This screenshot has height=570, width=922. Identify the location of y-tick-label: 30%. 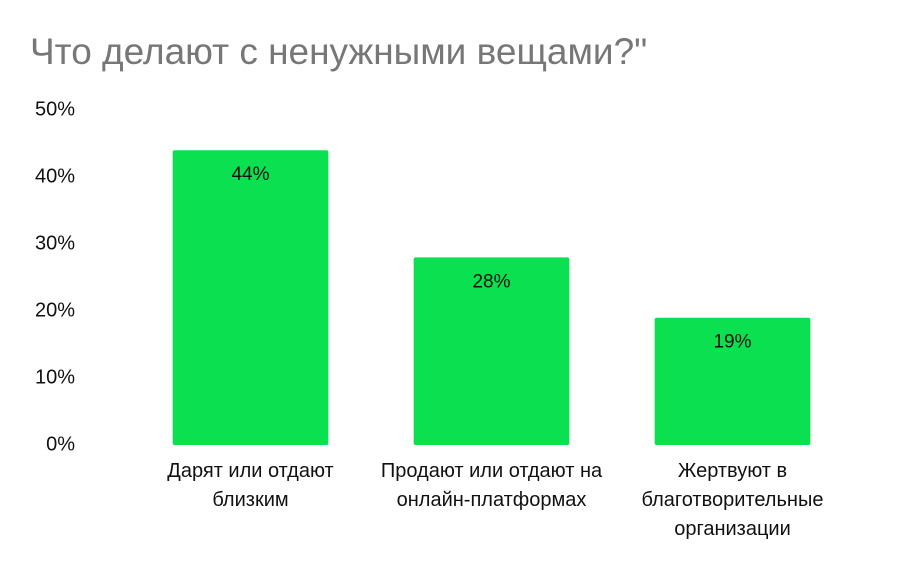
(55, 243).